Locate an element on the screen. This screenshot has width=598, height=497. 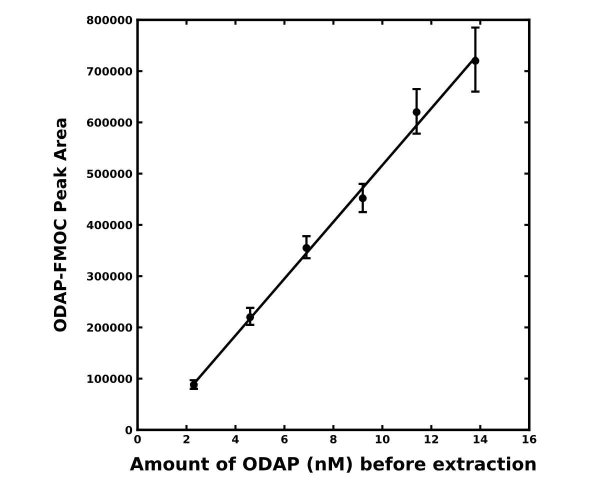
y-tick-label: 600000 is located at coordinates (109, 122).